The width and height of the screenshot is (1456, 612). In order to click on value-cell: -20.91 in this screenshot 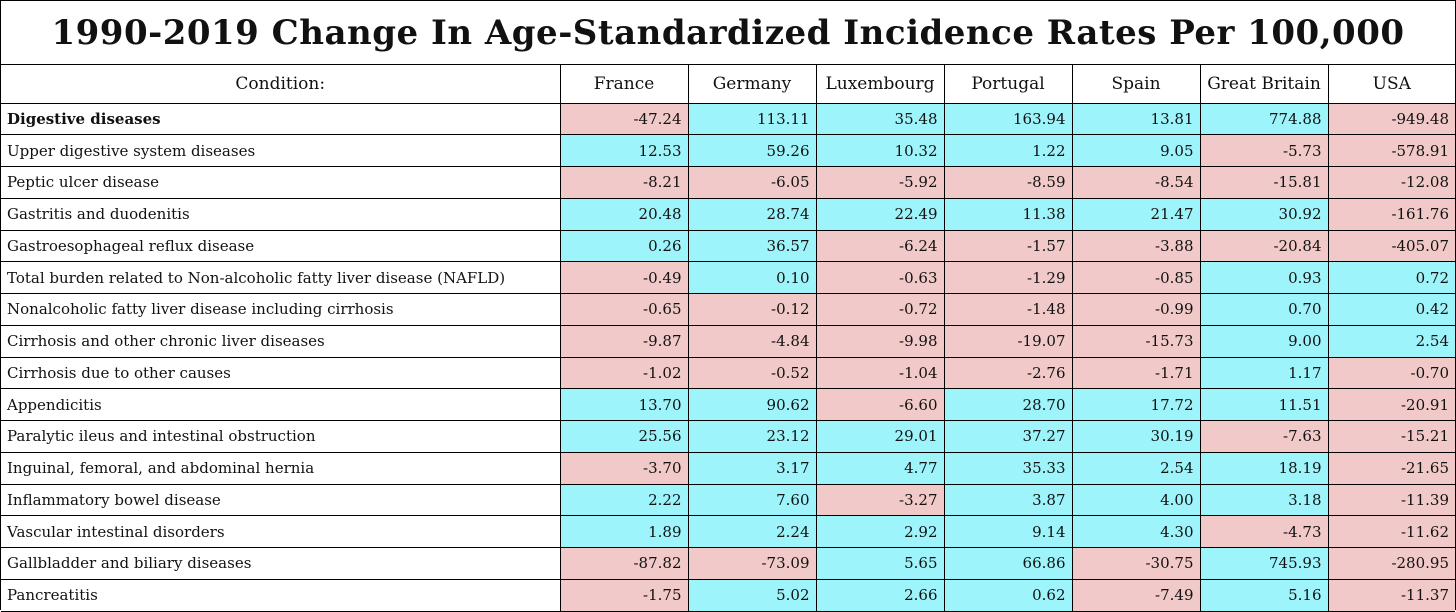, I will do `click(1391, 404)`.